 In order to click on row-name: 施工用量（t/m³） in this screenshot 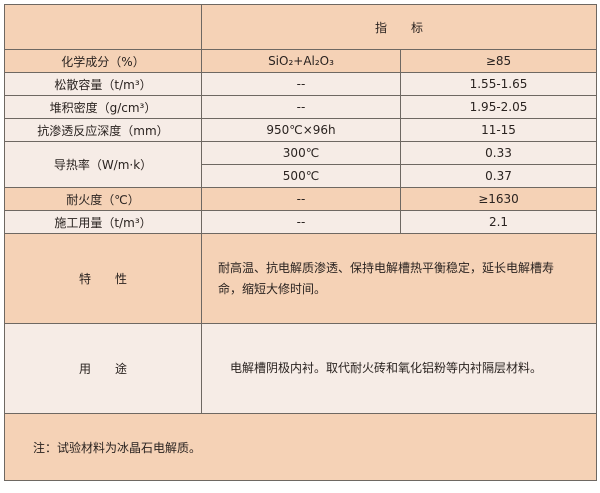, I will do `click(103, 222)`.